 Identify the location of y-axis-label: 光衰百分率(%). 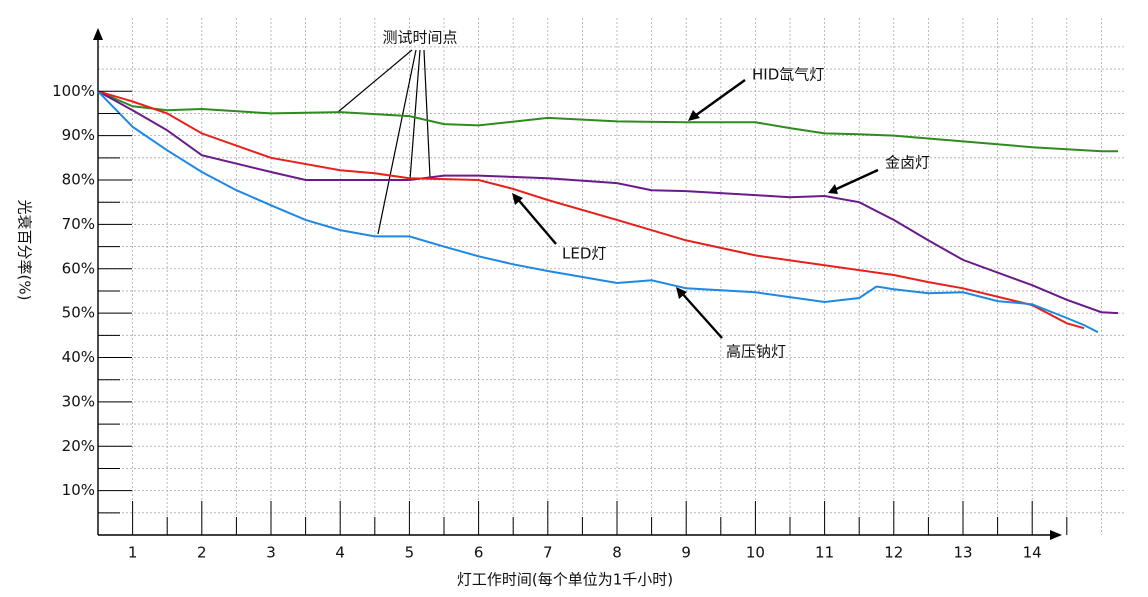
(25, 250).